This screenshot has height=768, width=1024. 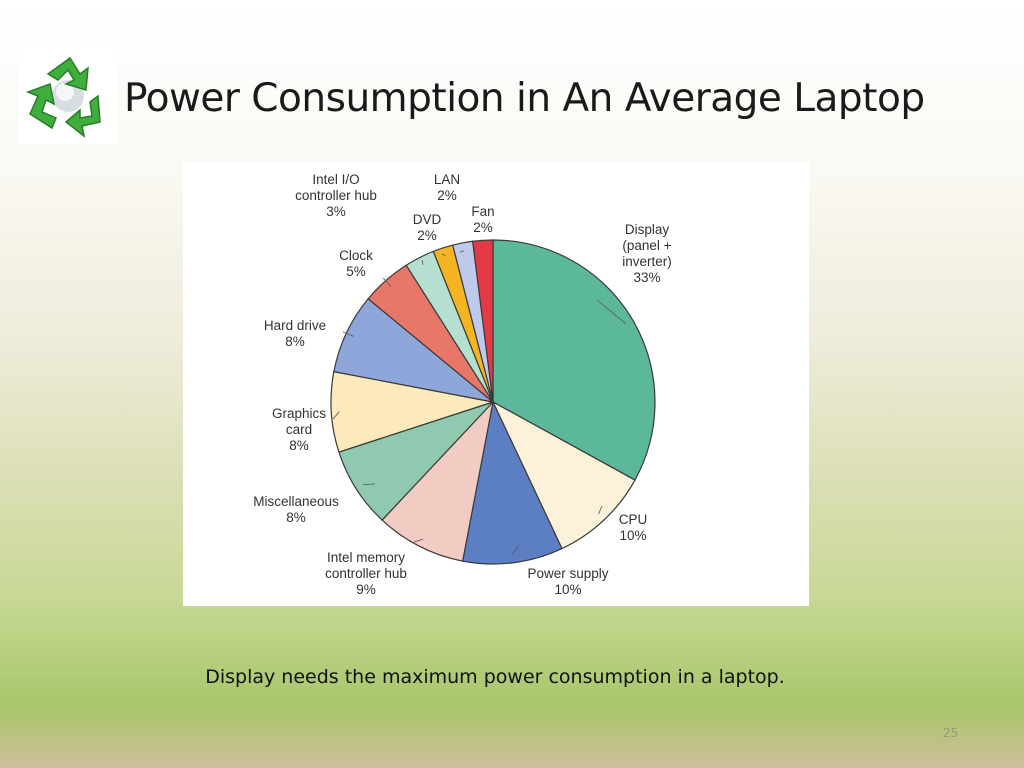 I want to click on pie-slice-display-panel-inverter, so click(x=574, y=360).